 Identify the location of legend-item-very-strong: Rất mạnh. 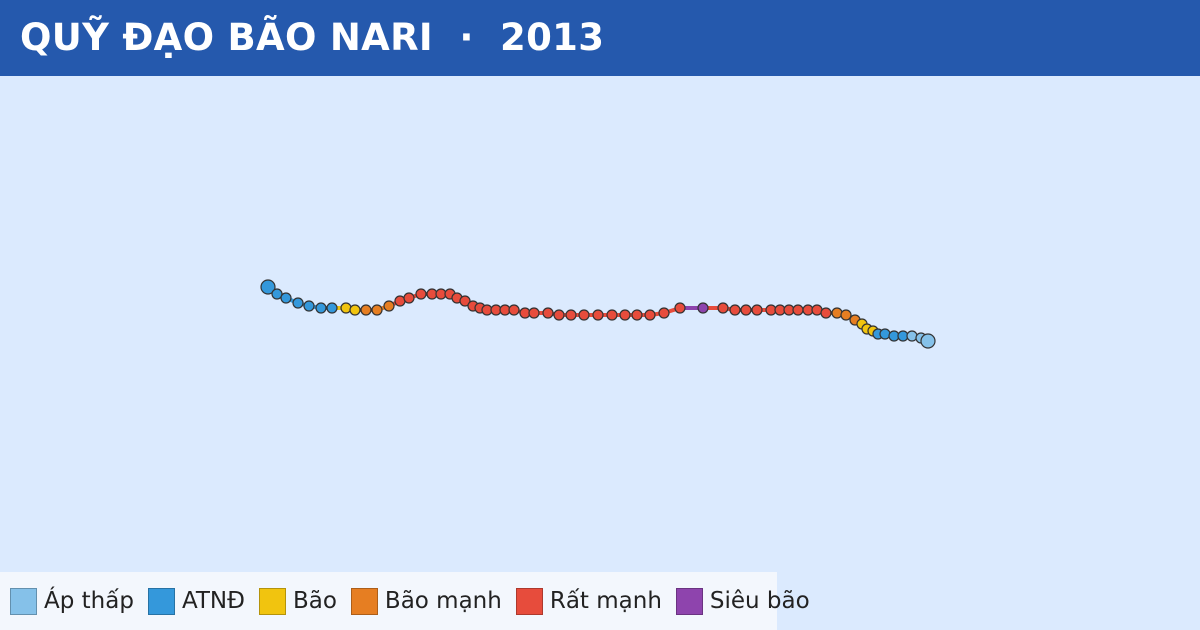
(588, 601).